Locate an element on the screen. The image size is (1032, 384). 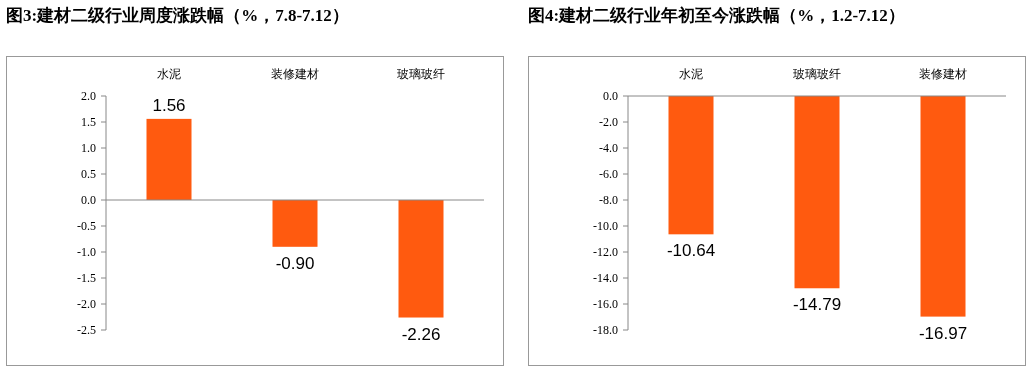
y-tick-label: -1.5 is located at coordinates (86, 278).